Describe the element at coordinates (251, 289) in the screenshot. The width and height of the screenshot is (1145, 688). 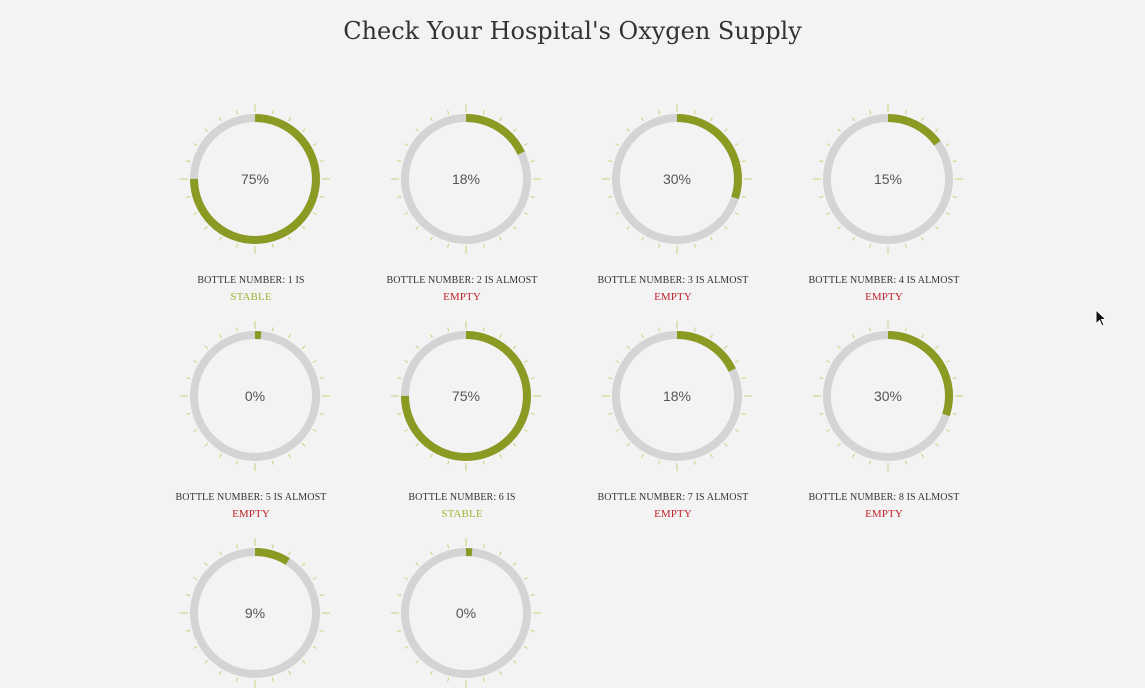
I see `bottle-label: BOTTLE NUMBER: 1 IS STABLE` at that location.